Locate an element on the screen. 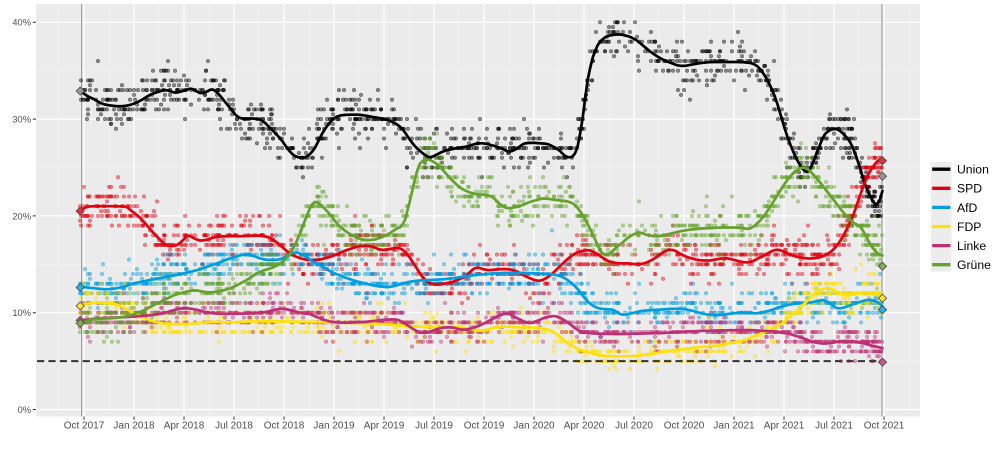 Image resolution: width=1000 pixels, height=449 pixels. svg-text: Apr 2019 is located at coordinates (384, 426).